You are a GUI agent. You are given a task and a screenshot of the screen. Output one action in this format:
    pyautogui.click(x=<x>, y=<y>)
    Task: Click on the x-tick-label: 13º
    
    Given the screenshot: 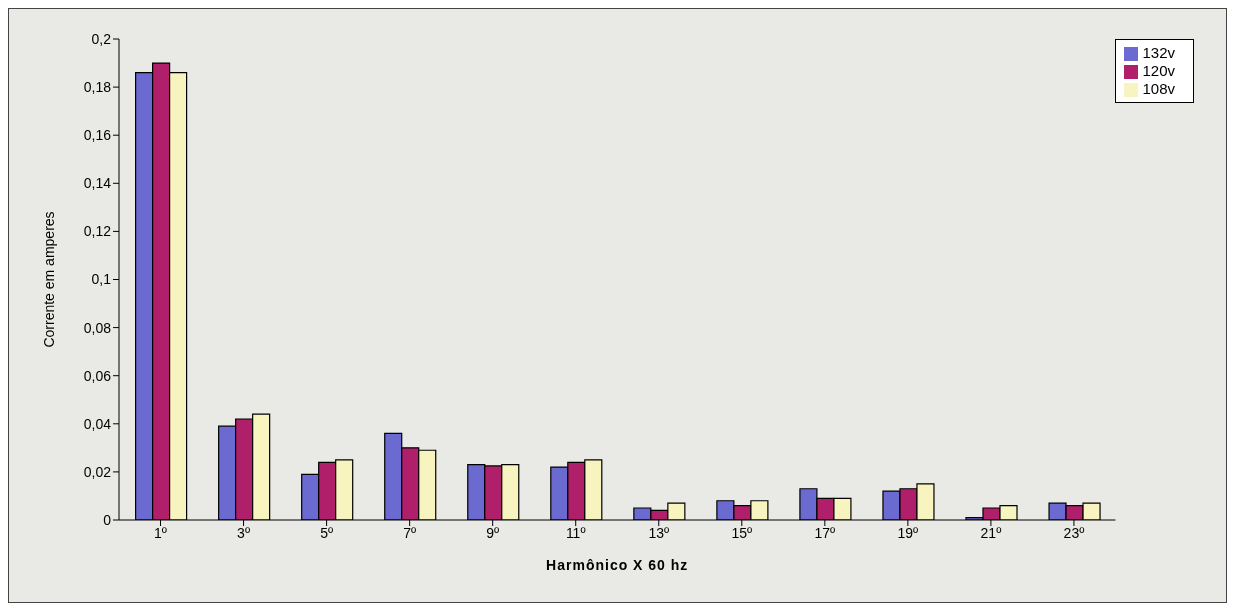 What is the action you would take?
    pyautogui.click(x=659, y=532)
    